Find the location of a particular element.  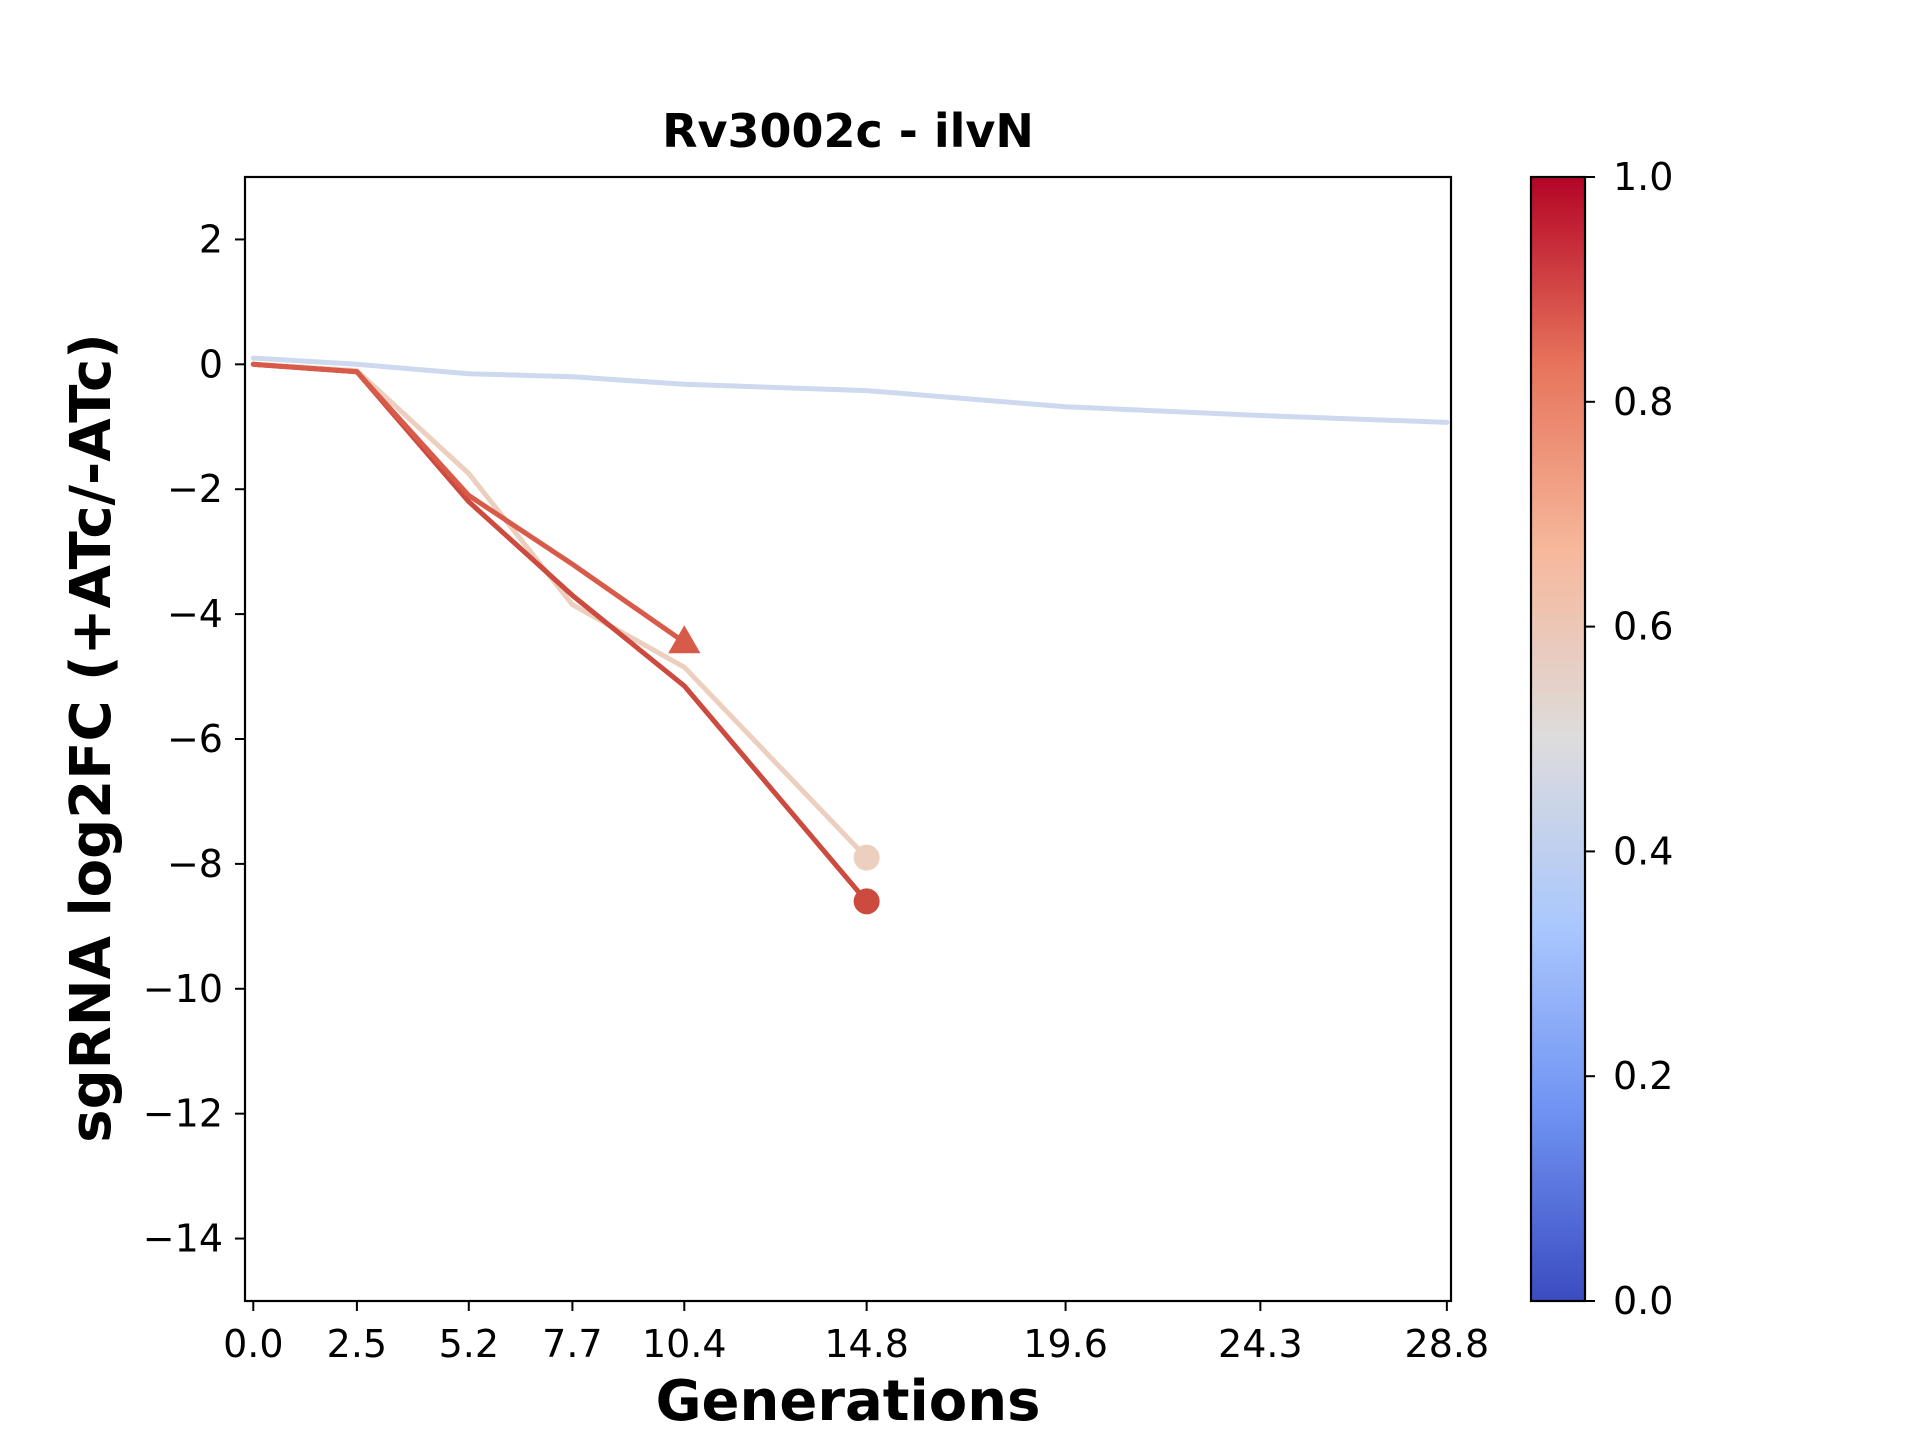

x-tick-label: 28.8 is located at coordinates (1447, 1344).